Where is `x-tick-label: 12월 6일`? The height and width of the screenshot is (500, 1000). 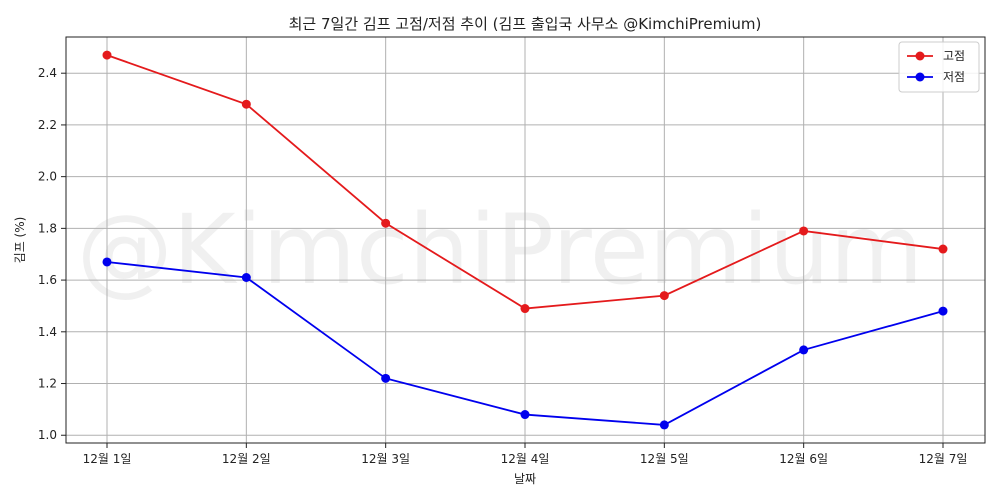
x-tick-label: 12월 6일 is located at coordinates (803, 459).